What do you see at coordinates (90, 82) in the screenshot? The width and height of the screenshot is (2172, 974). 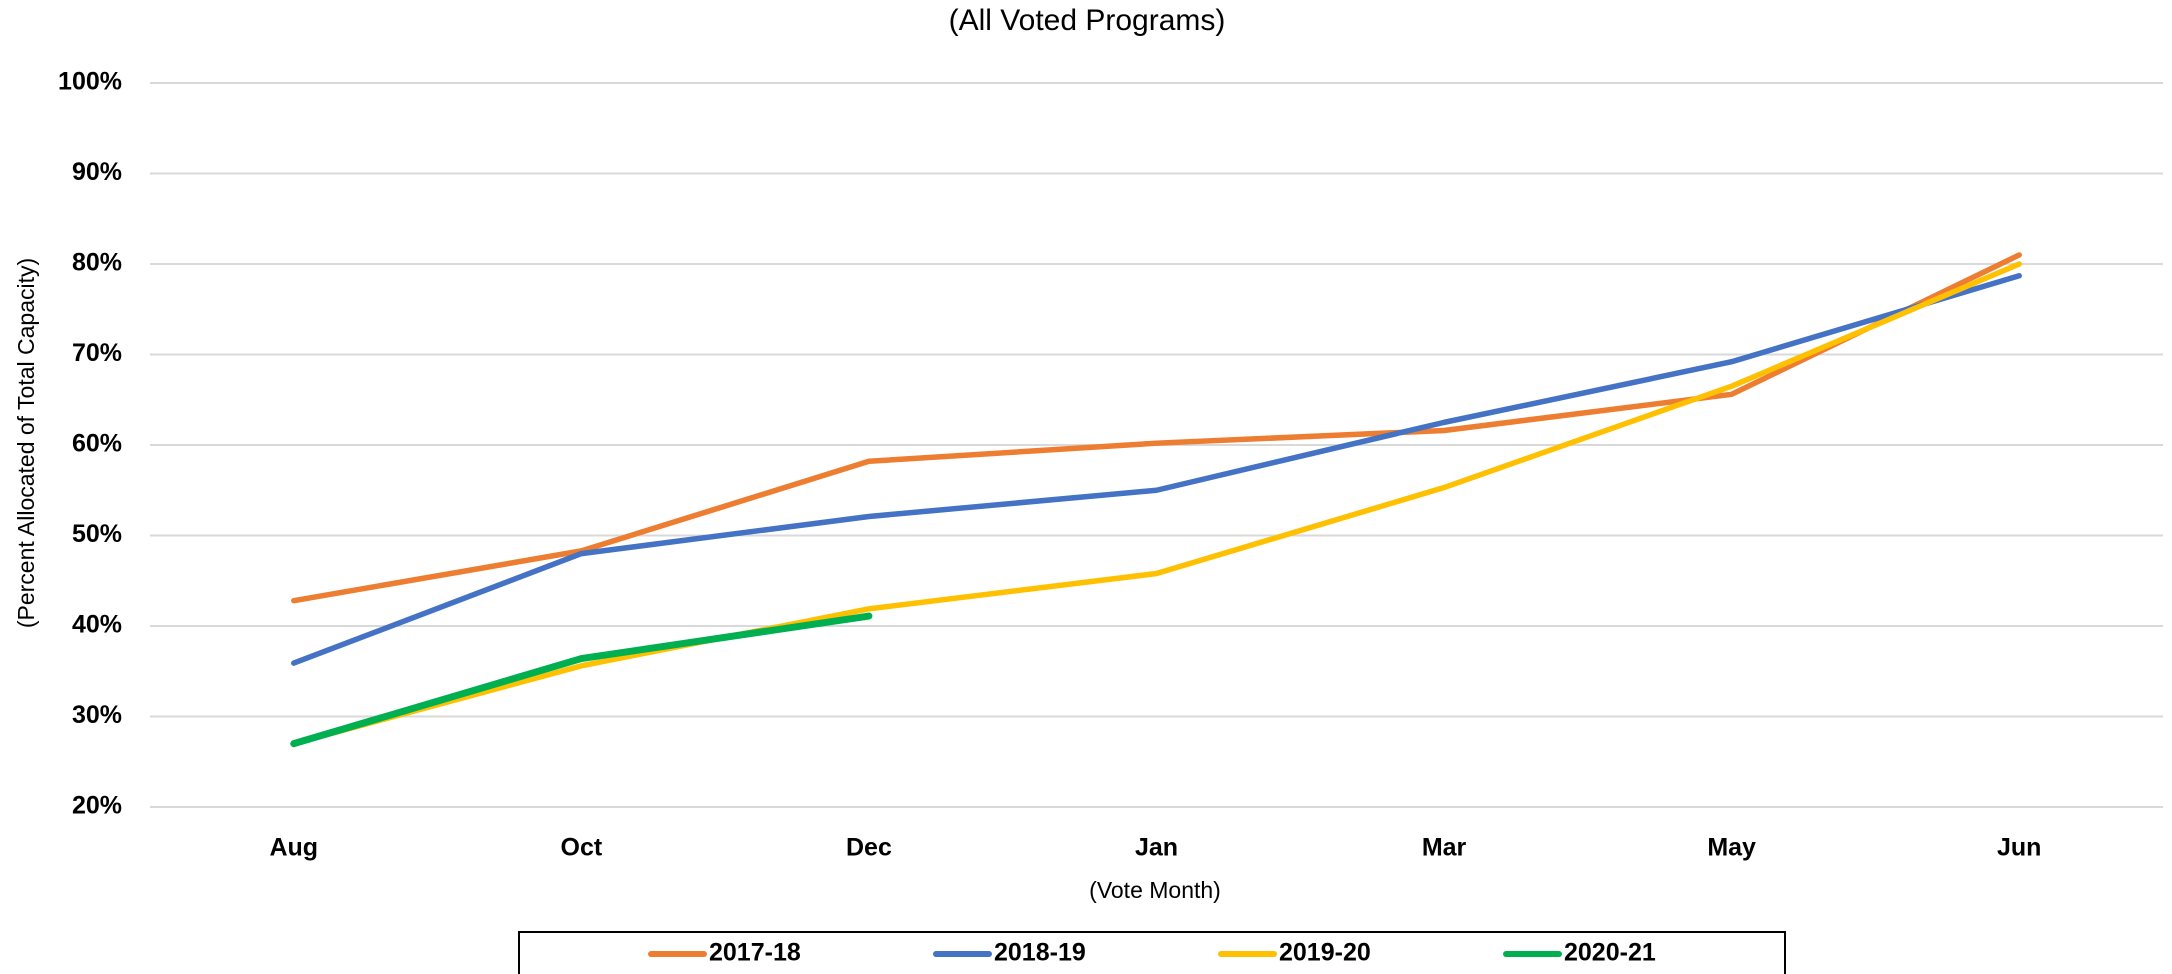 I see `y-tick-label: 100%` at bounding box center [90, 82].